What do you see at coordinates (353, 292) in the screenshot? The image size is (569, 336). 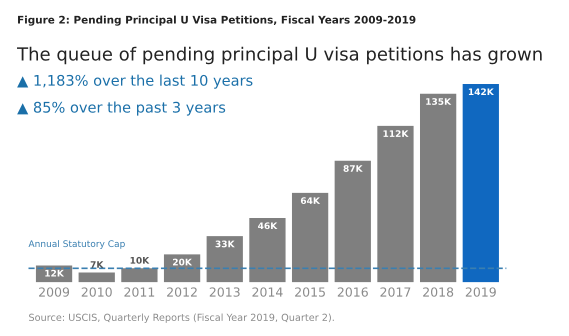 I see `x-tick-label: 2016` at bounding box center [353, 292].